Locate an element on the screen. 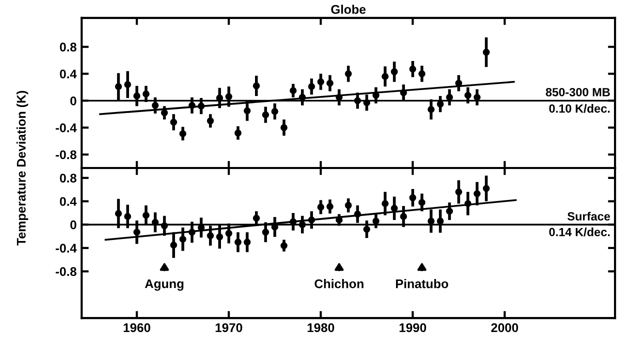 This screenshot has height=338, width=638. x-tick-label: 1970 is located at coordinates (229, 327).